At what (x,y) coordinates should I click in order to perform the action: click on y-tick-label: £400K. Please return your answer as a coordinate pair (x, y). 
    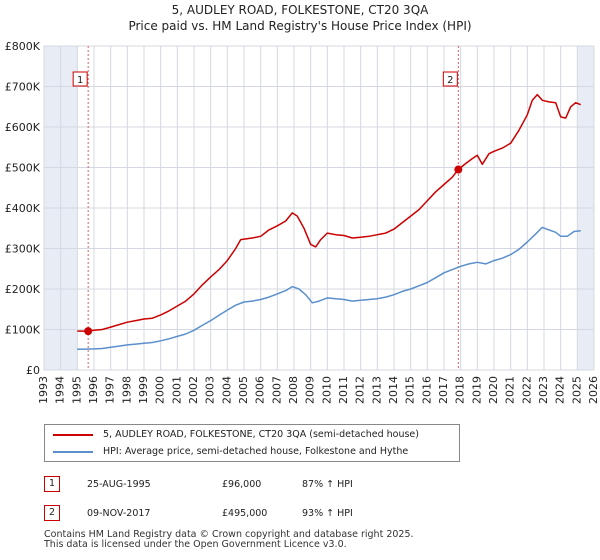
    Looking at the image, I should click on (23, 208).